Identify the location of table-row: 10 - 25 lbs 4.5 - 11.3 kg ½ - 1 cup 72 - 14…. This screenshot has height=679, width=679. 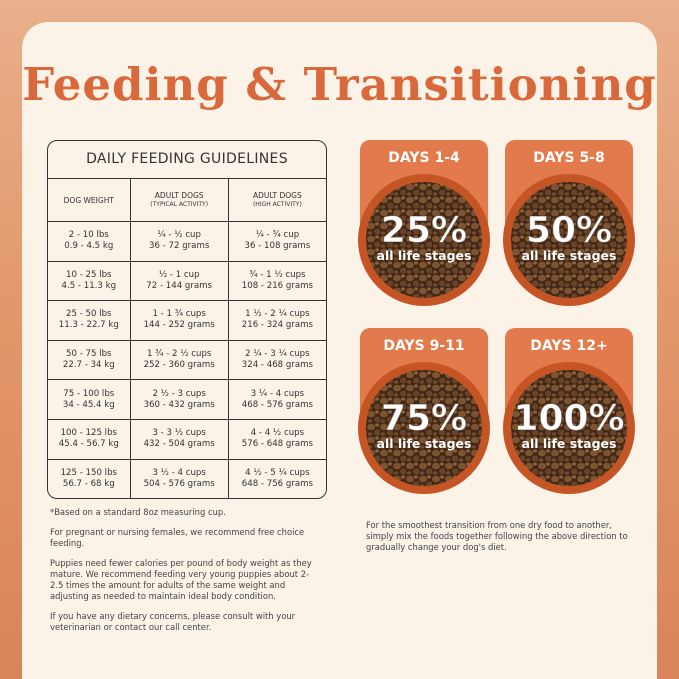
(187, 280).